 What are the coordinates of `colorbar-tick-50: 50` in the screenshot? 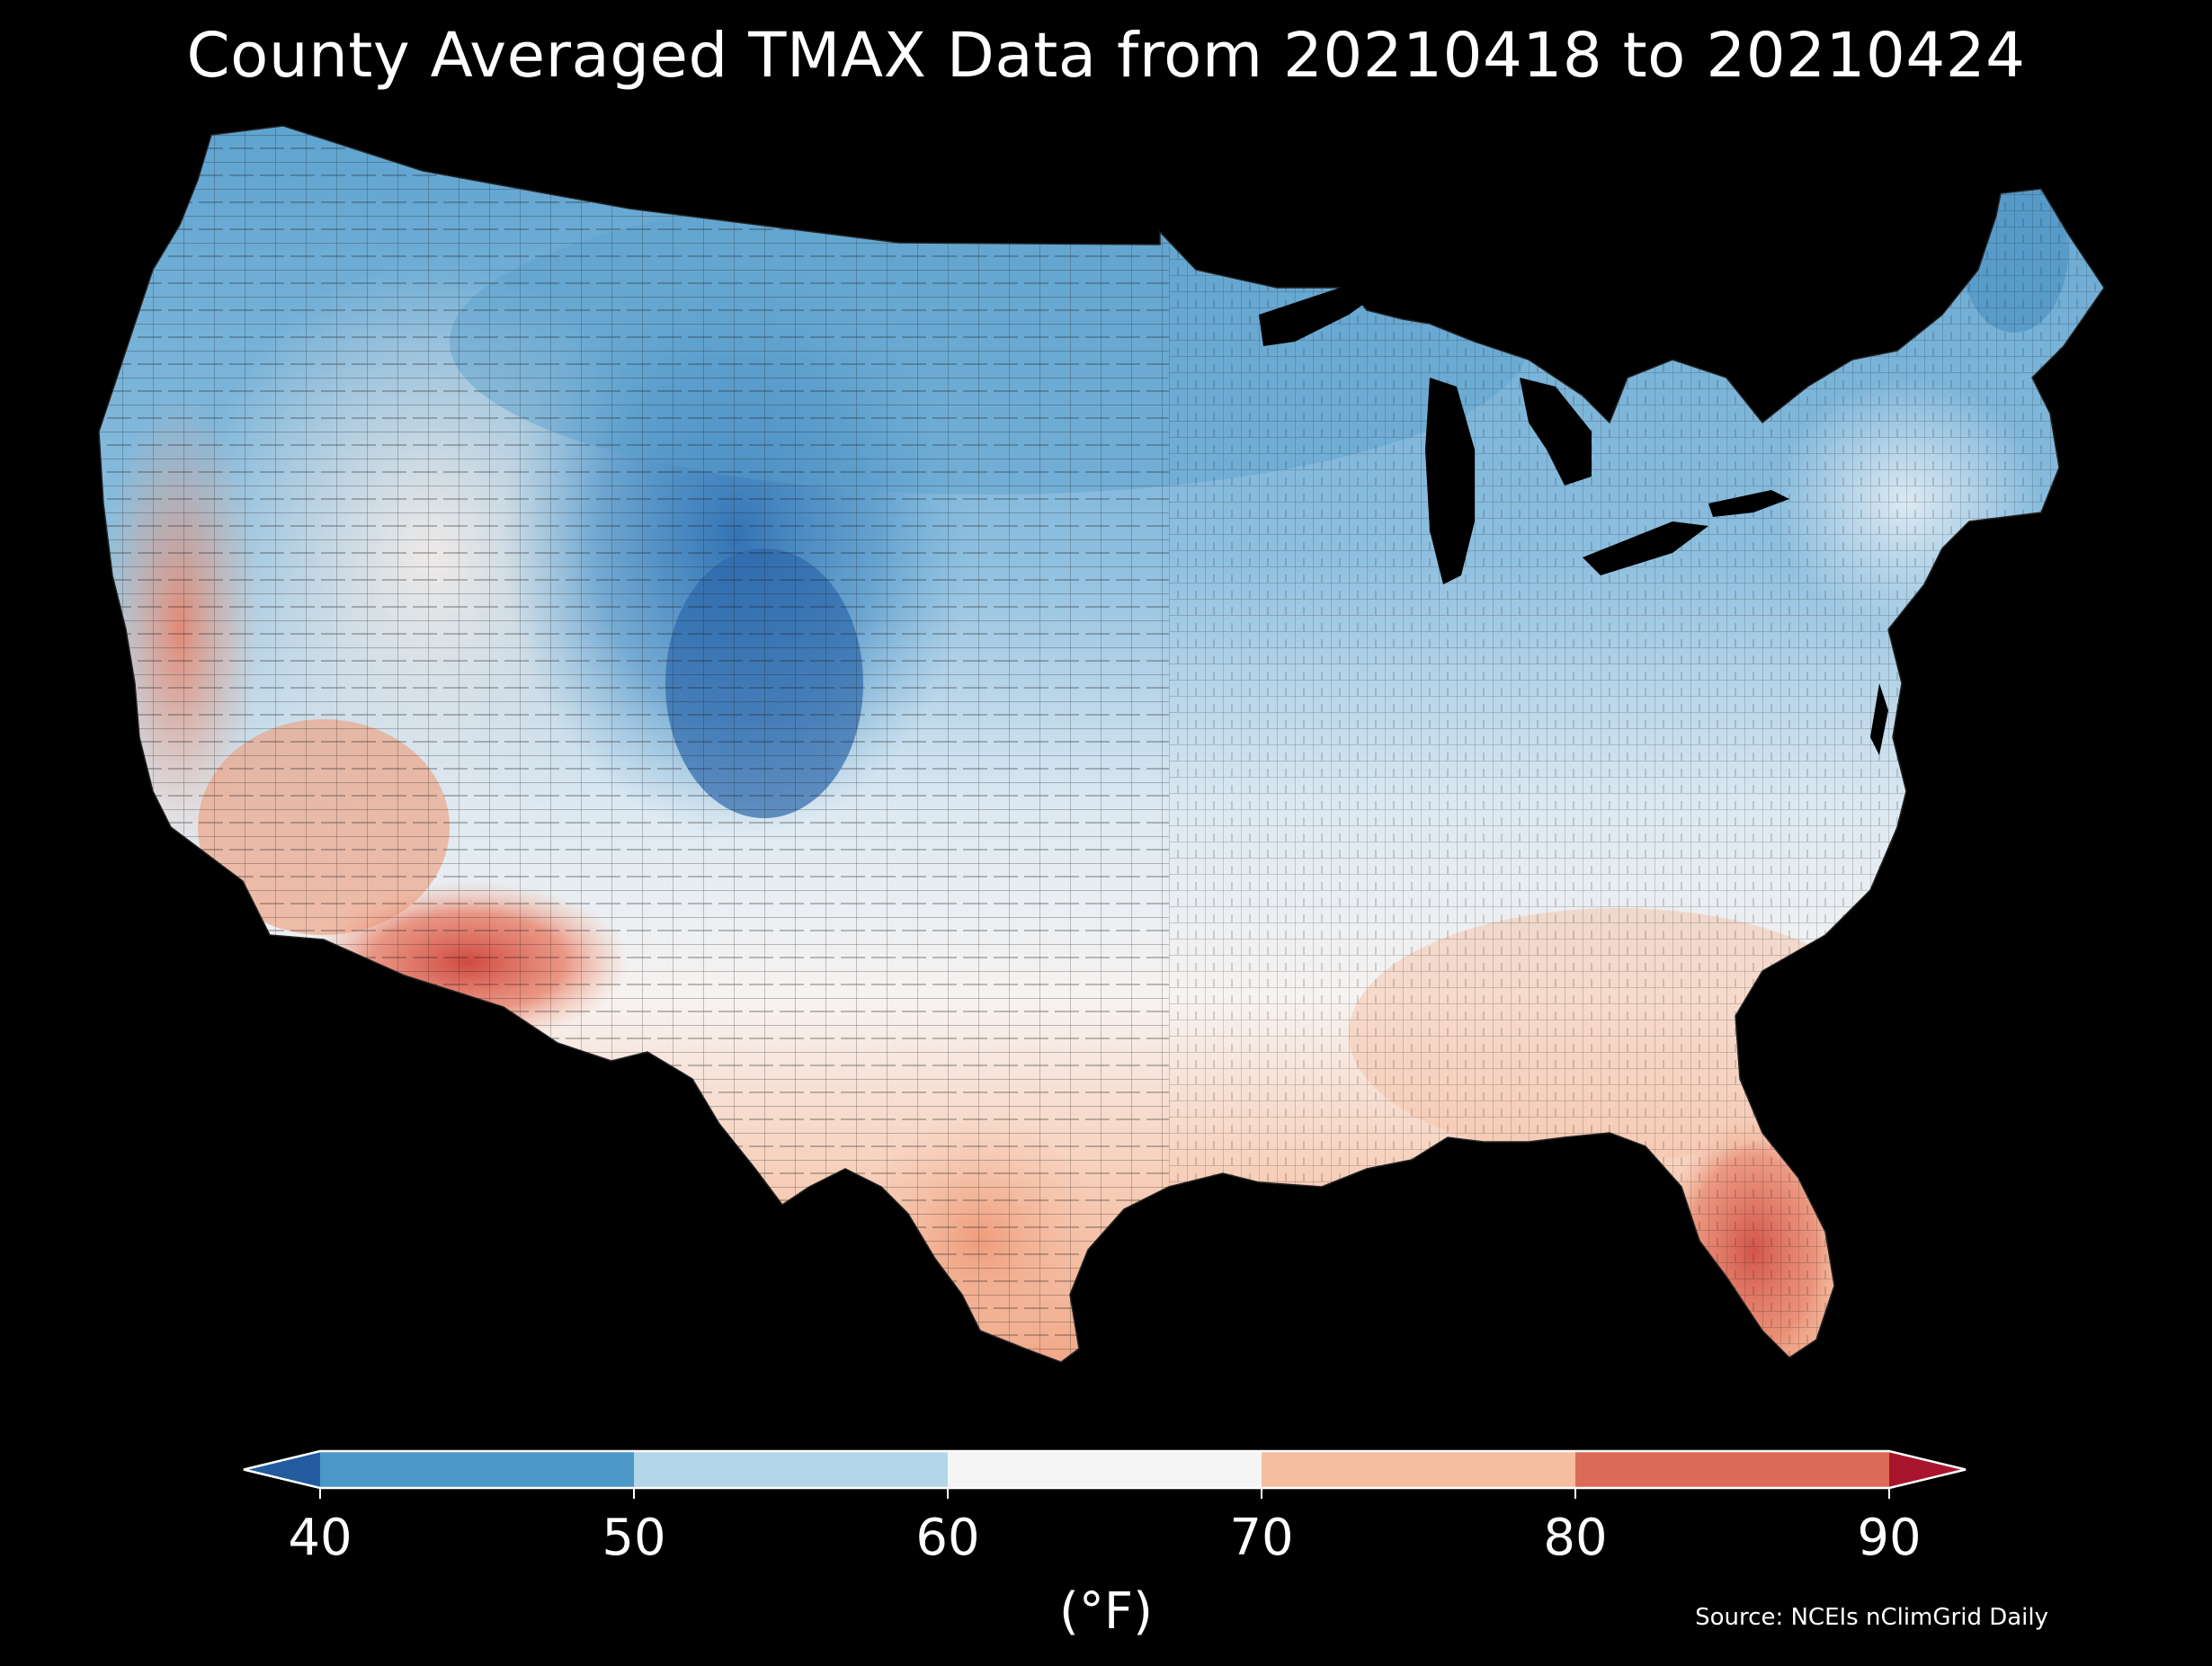 It's located at (634, 1538).